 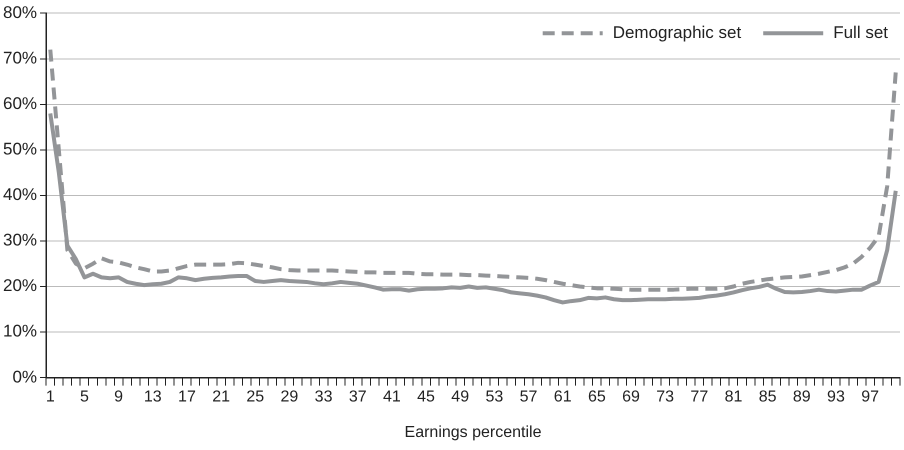 I want to click on x-tick-label: 5, so click(x=84, y=397).